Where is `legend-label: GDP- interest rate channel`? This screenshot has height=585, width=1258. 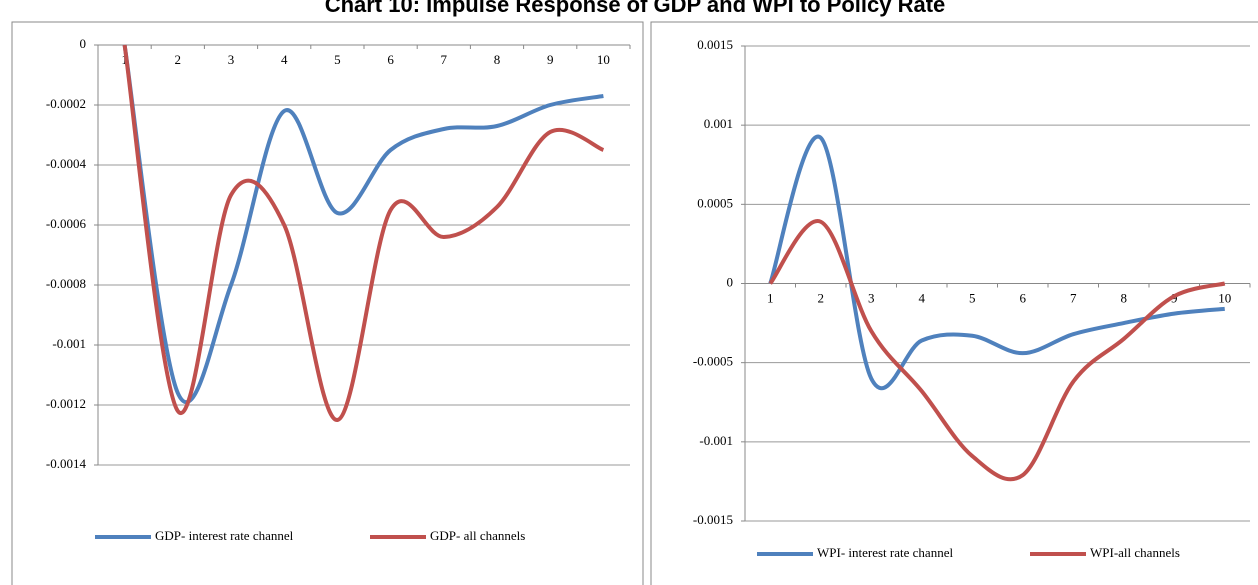
legend-label: GDP- interest rate channel is located at coordinates (224, 535).